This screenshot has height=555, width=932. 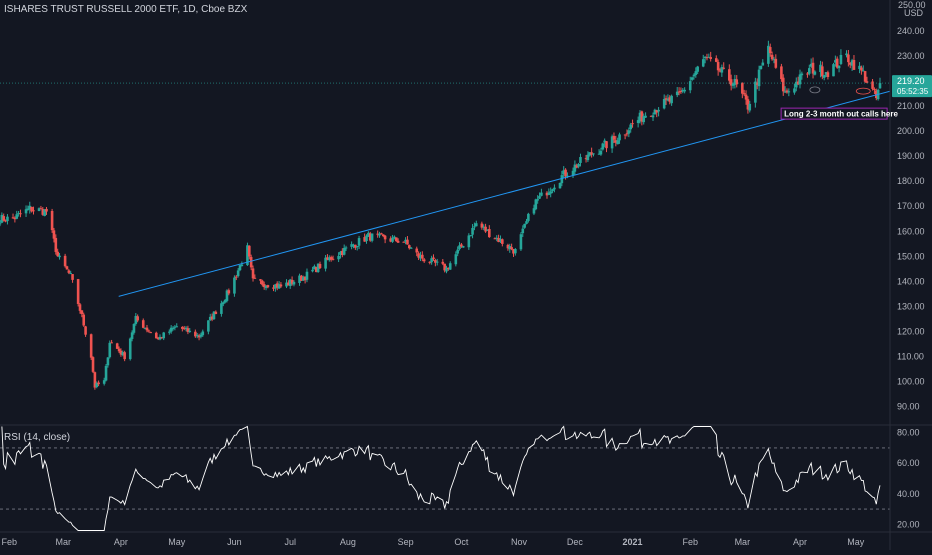 I want to click on rsi-tick-label: 80.00, so click(x=908, y=433).